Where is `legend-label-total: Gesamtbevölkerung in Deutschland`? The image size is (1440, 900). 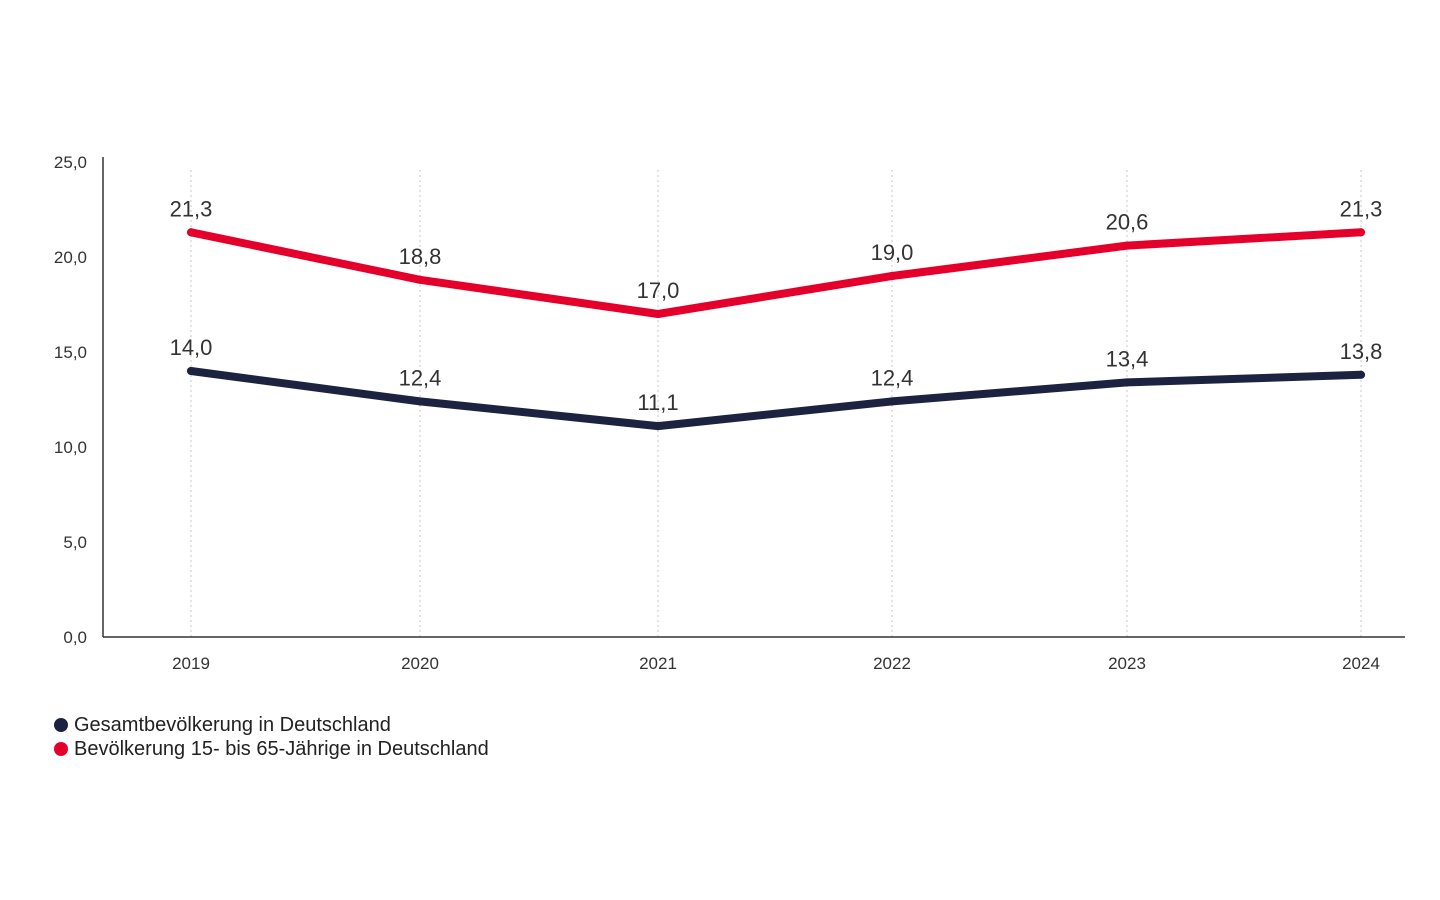 legend-label-total: Gesamtbevölkerung in Deutschland is located at coordinates (232, 724).